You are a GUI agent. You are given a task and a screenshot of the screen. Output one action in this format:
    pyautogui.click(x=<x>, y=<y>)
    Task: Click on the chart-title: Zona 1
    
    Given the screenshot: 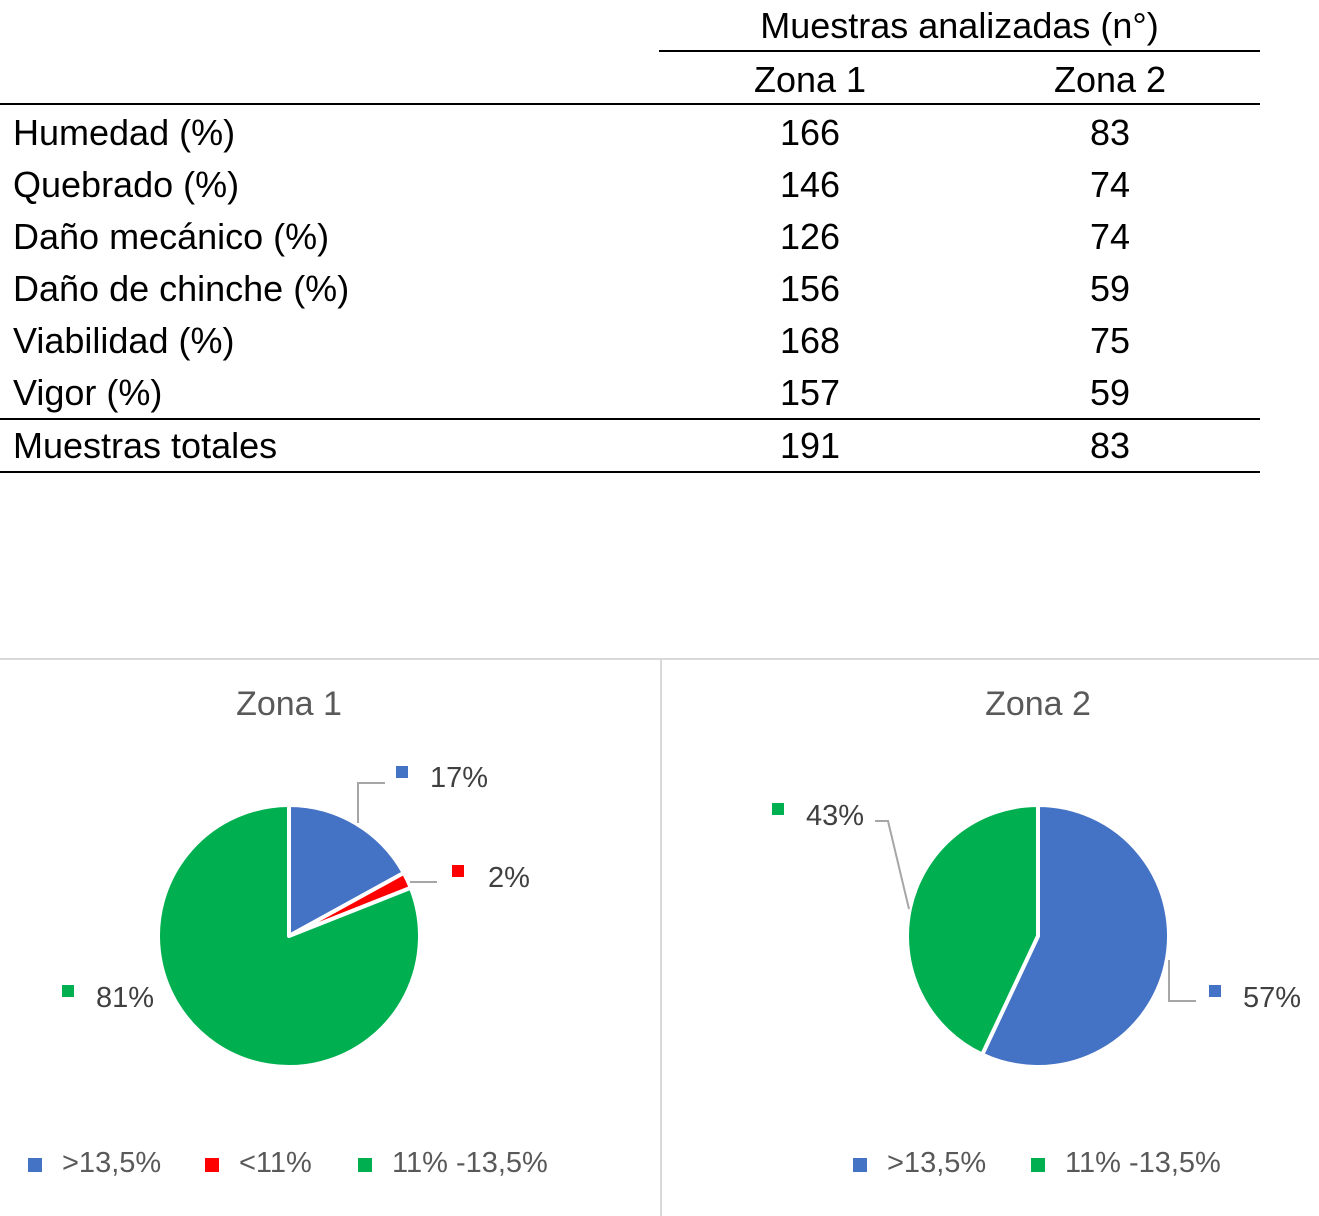 What is the action you would take?
    pyautogui.click(x=289, y=704)
    